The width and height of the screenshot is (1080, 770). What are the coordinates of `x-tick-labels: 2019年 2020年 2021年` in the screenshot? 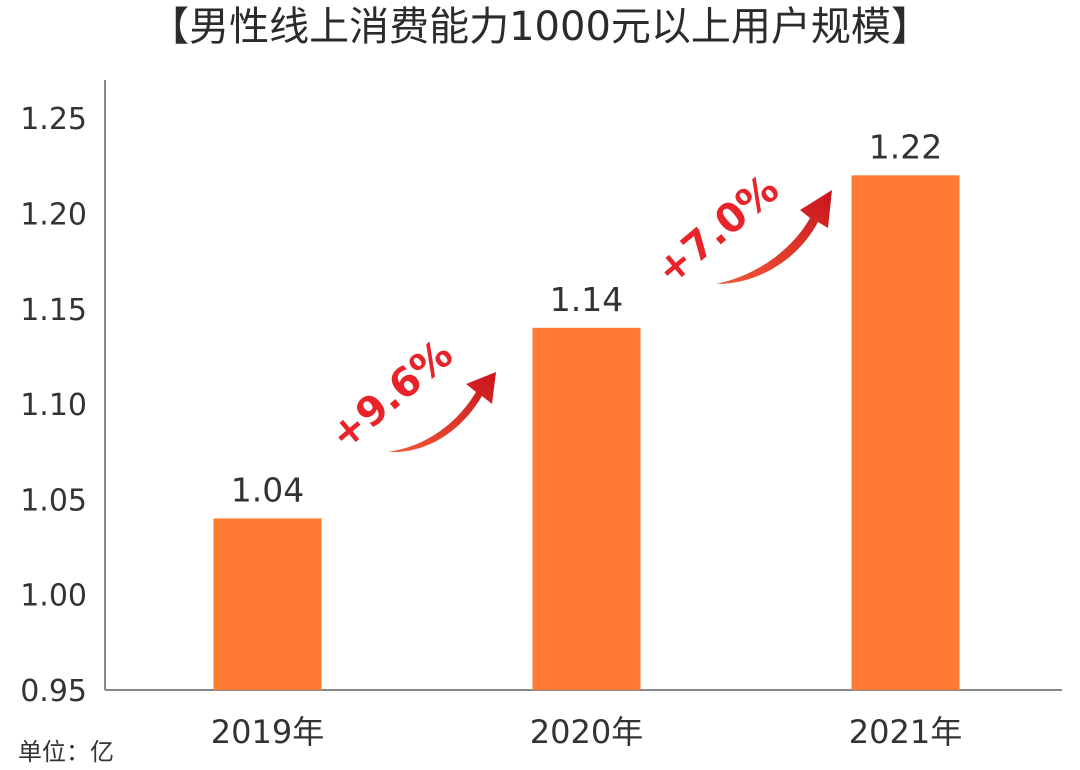 It's located at (586, 732).